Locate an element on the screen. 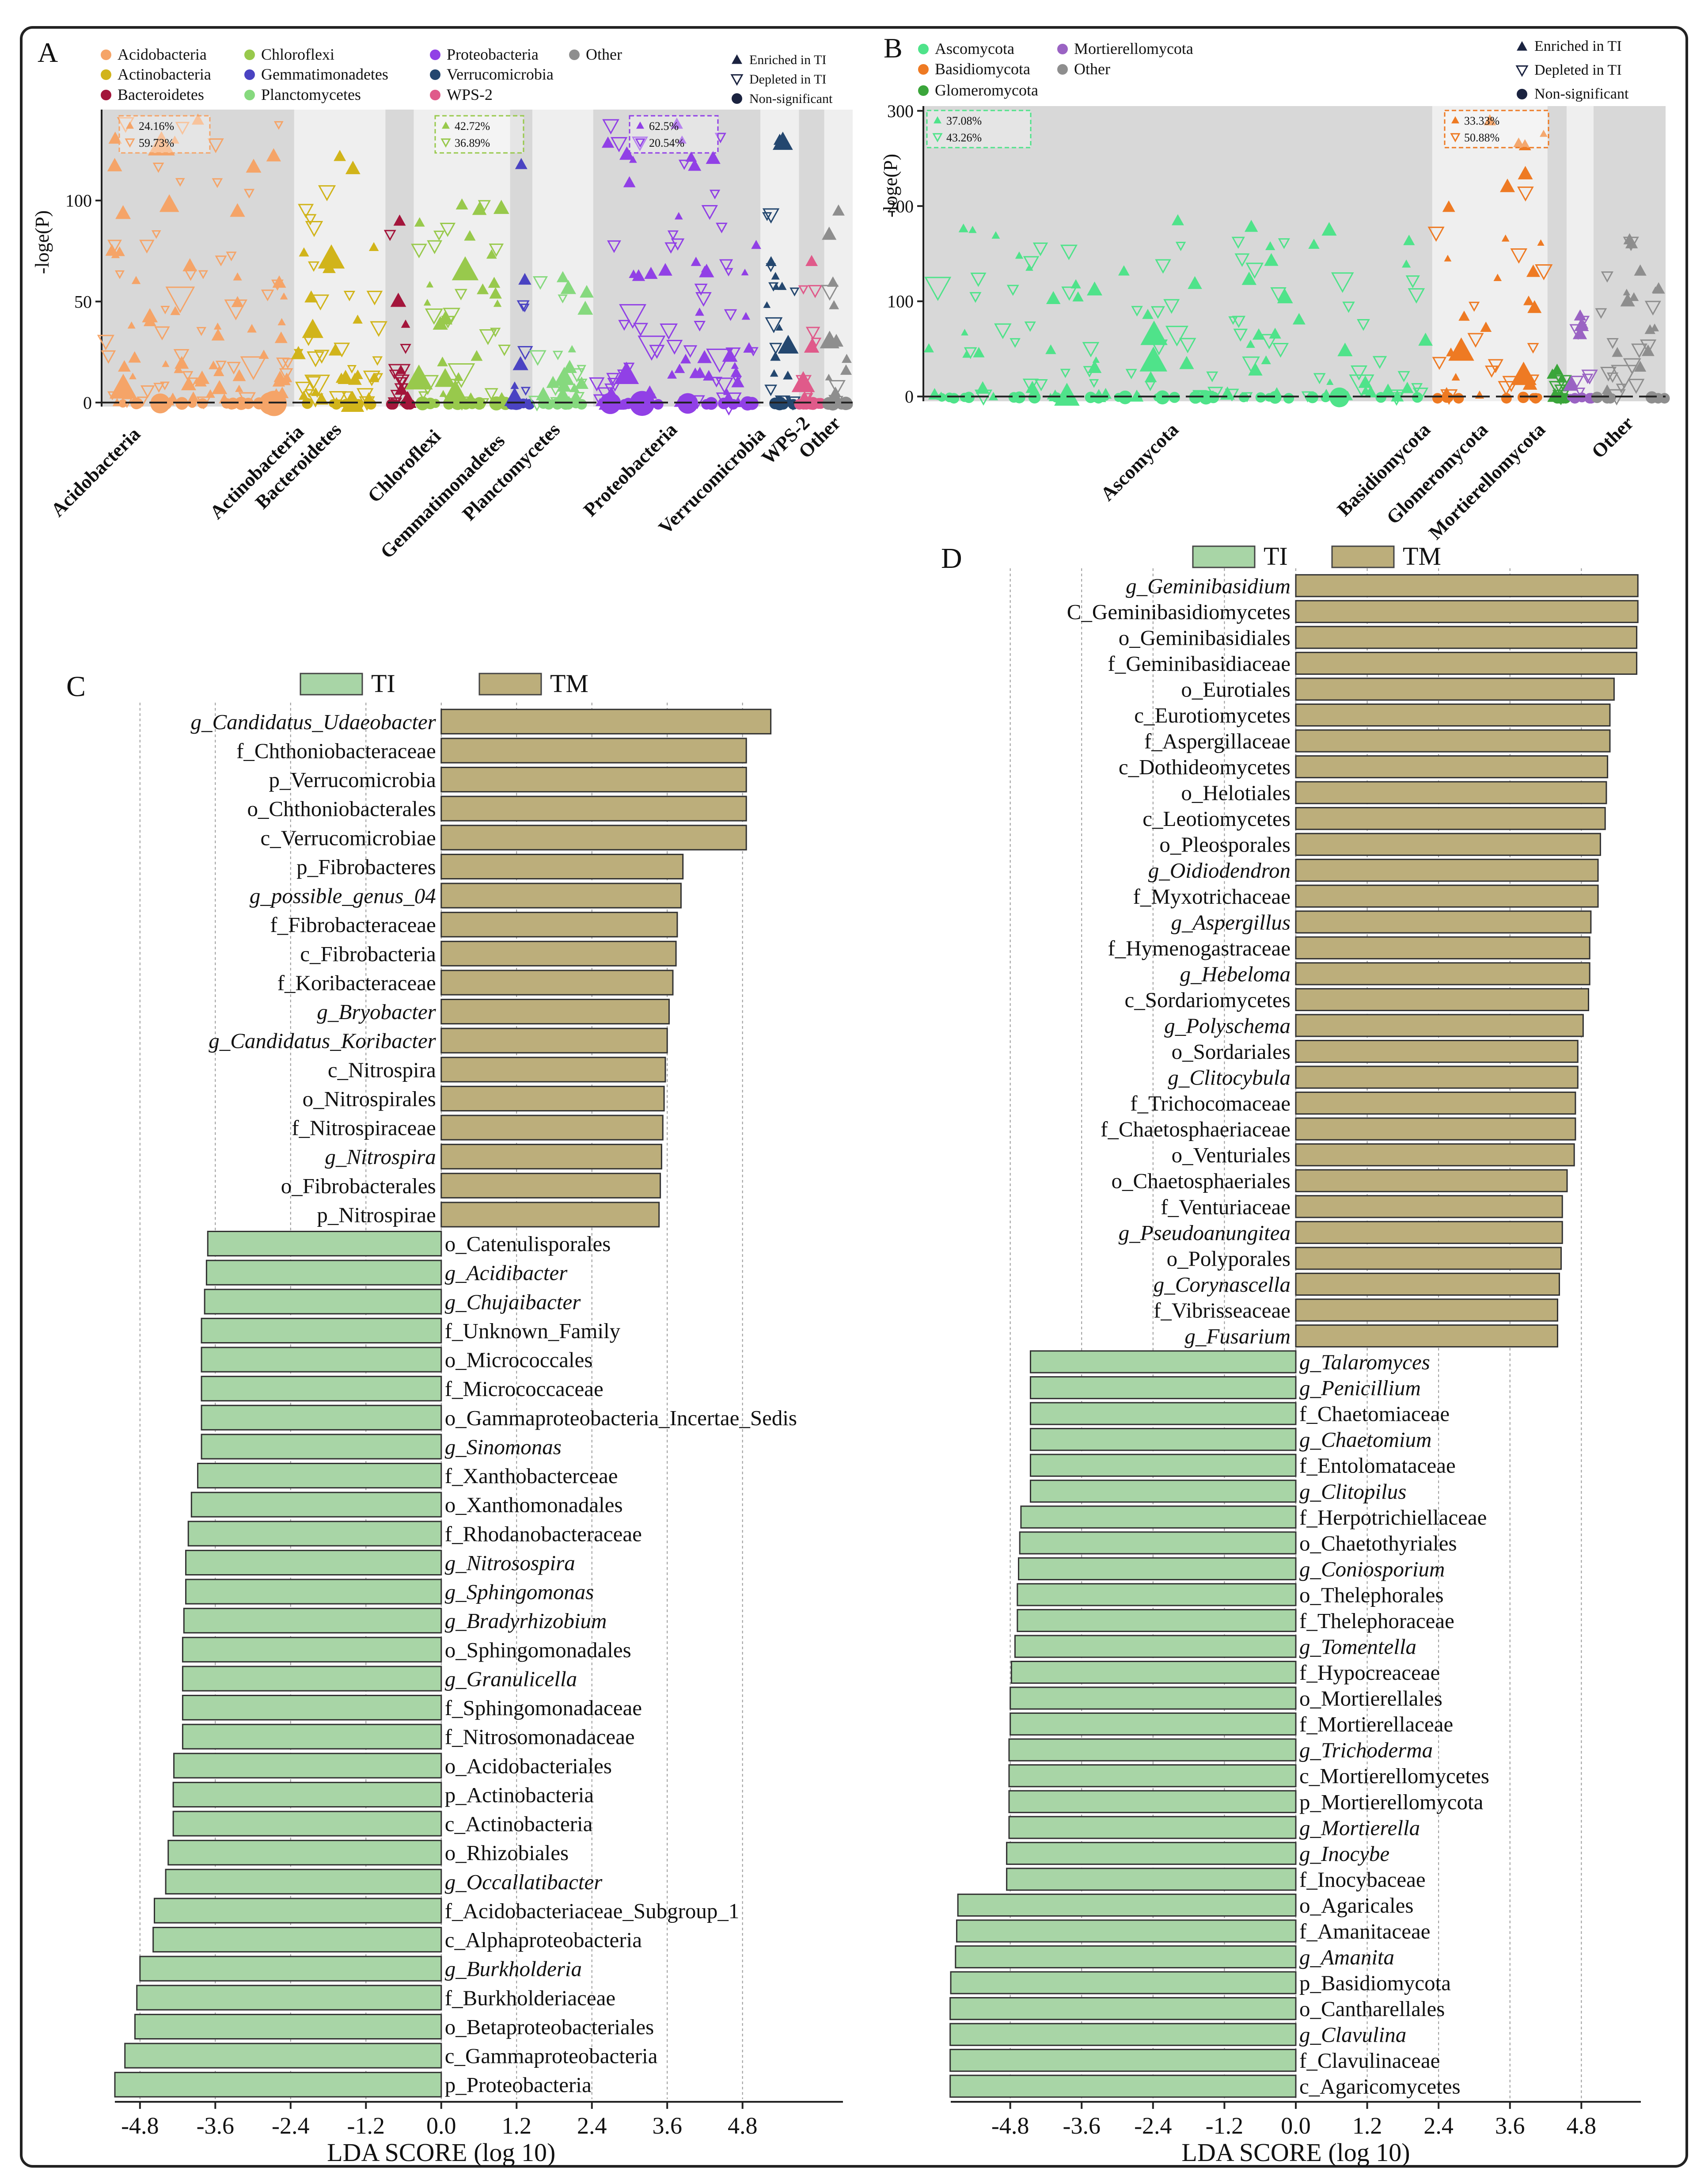 Image resolution: width=1708 pixels, height=2184 pixels. bar-g-sphingomonas is located at coordinates (313, 1592).